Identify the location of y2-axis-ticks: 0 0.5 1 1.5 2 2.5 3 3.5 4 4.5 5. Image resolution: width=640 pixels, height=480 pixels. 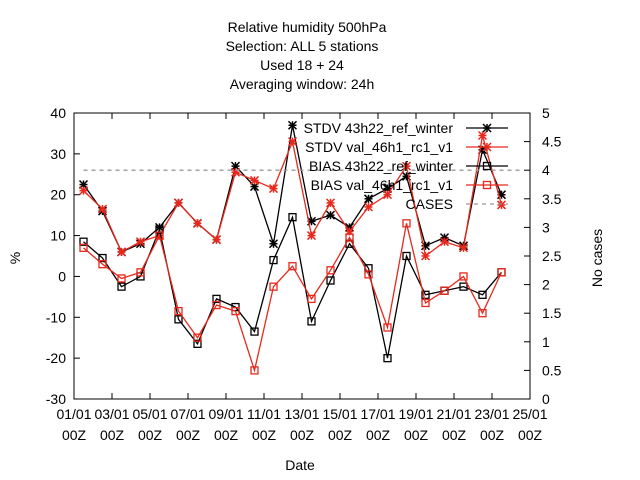
(543, 256).